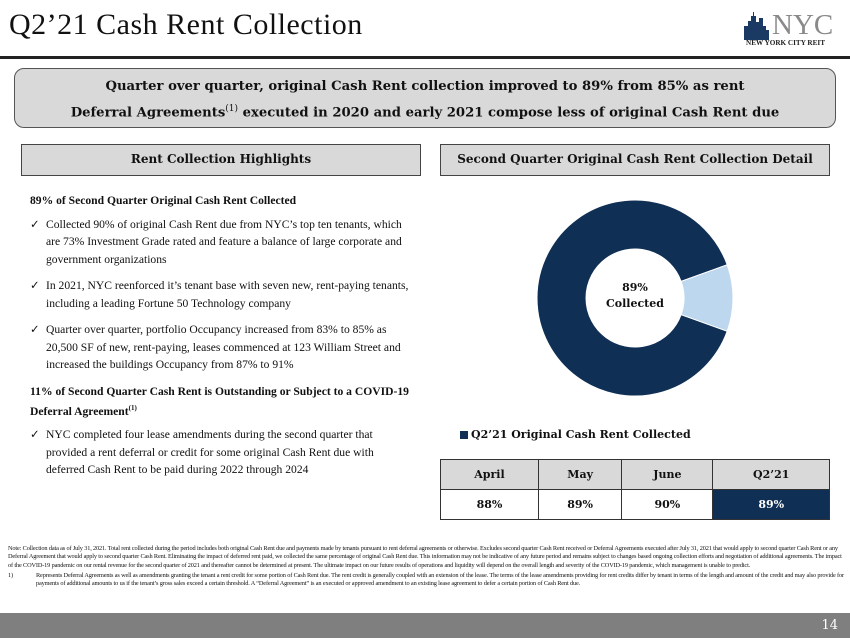  I want to click on col-june: June, so click(667, 474).